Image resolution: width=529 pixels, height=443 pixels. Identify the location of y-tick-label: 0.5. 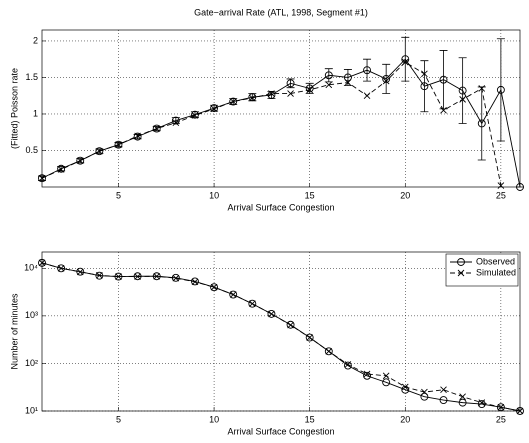
(31, 150).